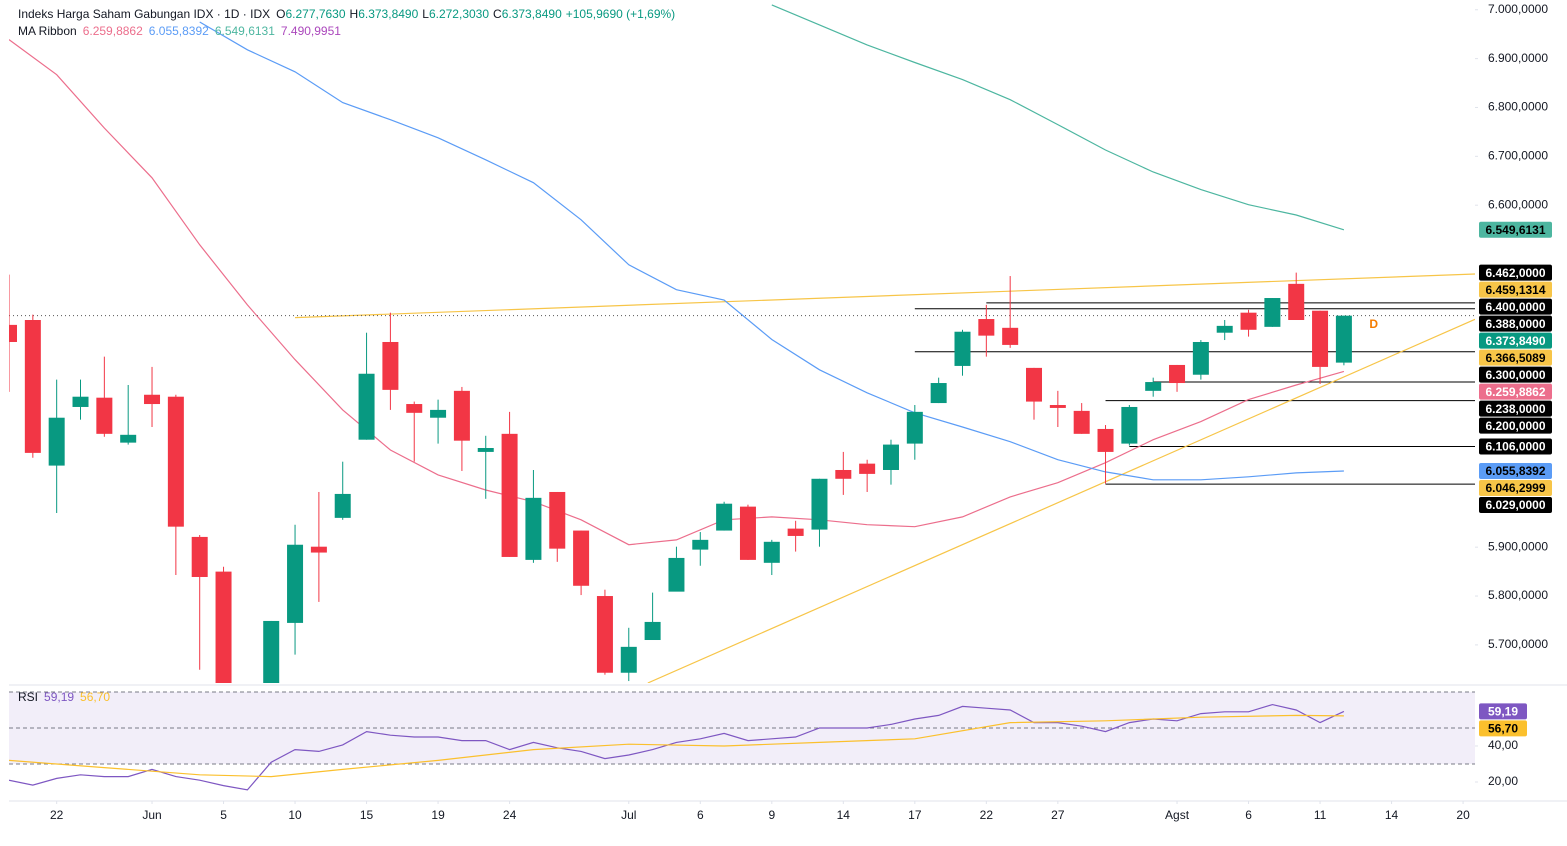  What do you see at coordinates (1058, 117) in the screenshot?
I see `ma-line` at bounding box center [1058, 117].